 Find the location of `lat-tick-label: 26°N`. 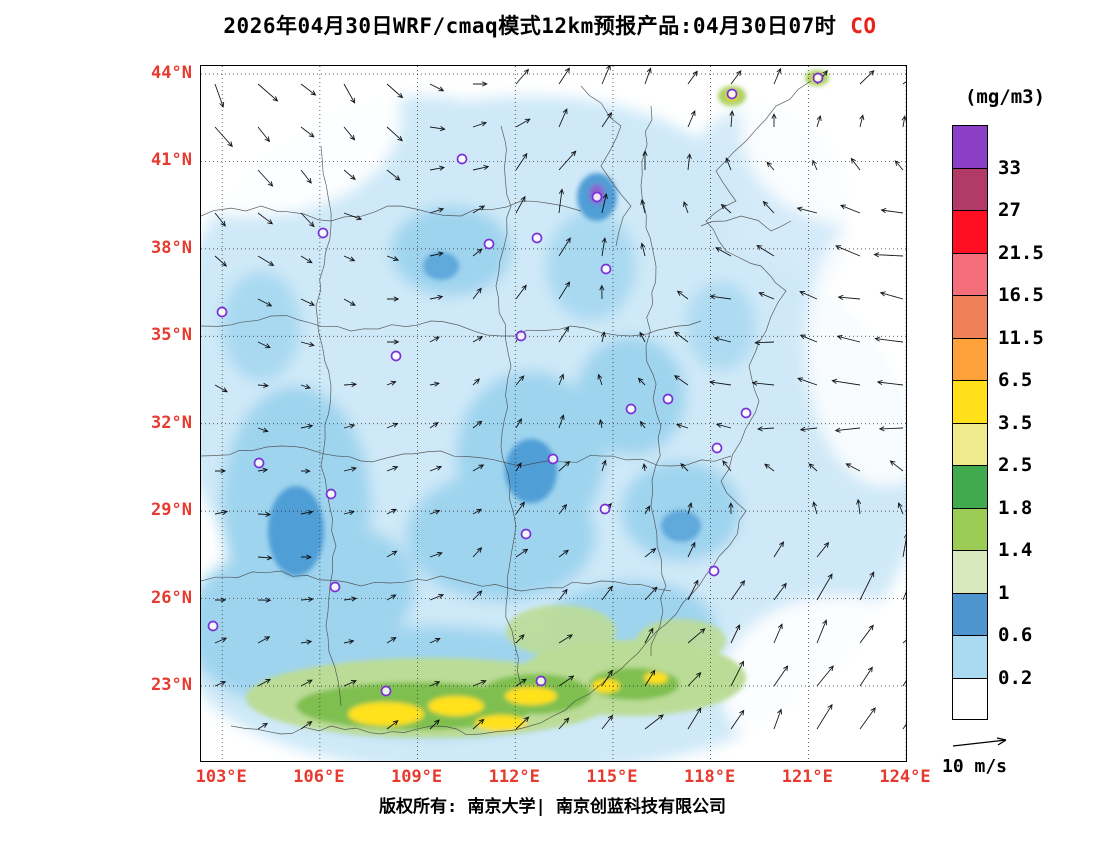

lat-tick-label: 26°N is located at coordinates (171, 597).